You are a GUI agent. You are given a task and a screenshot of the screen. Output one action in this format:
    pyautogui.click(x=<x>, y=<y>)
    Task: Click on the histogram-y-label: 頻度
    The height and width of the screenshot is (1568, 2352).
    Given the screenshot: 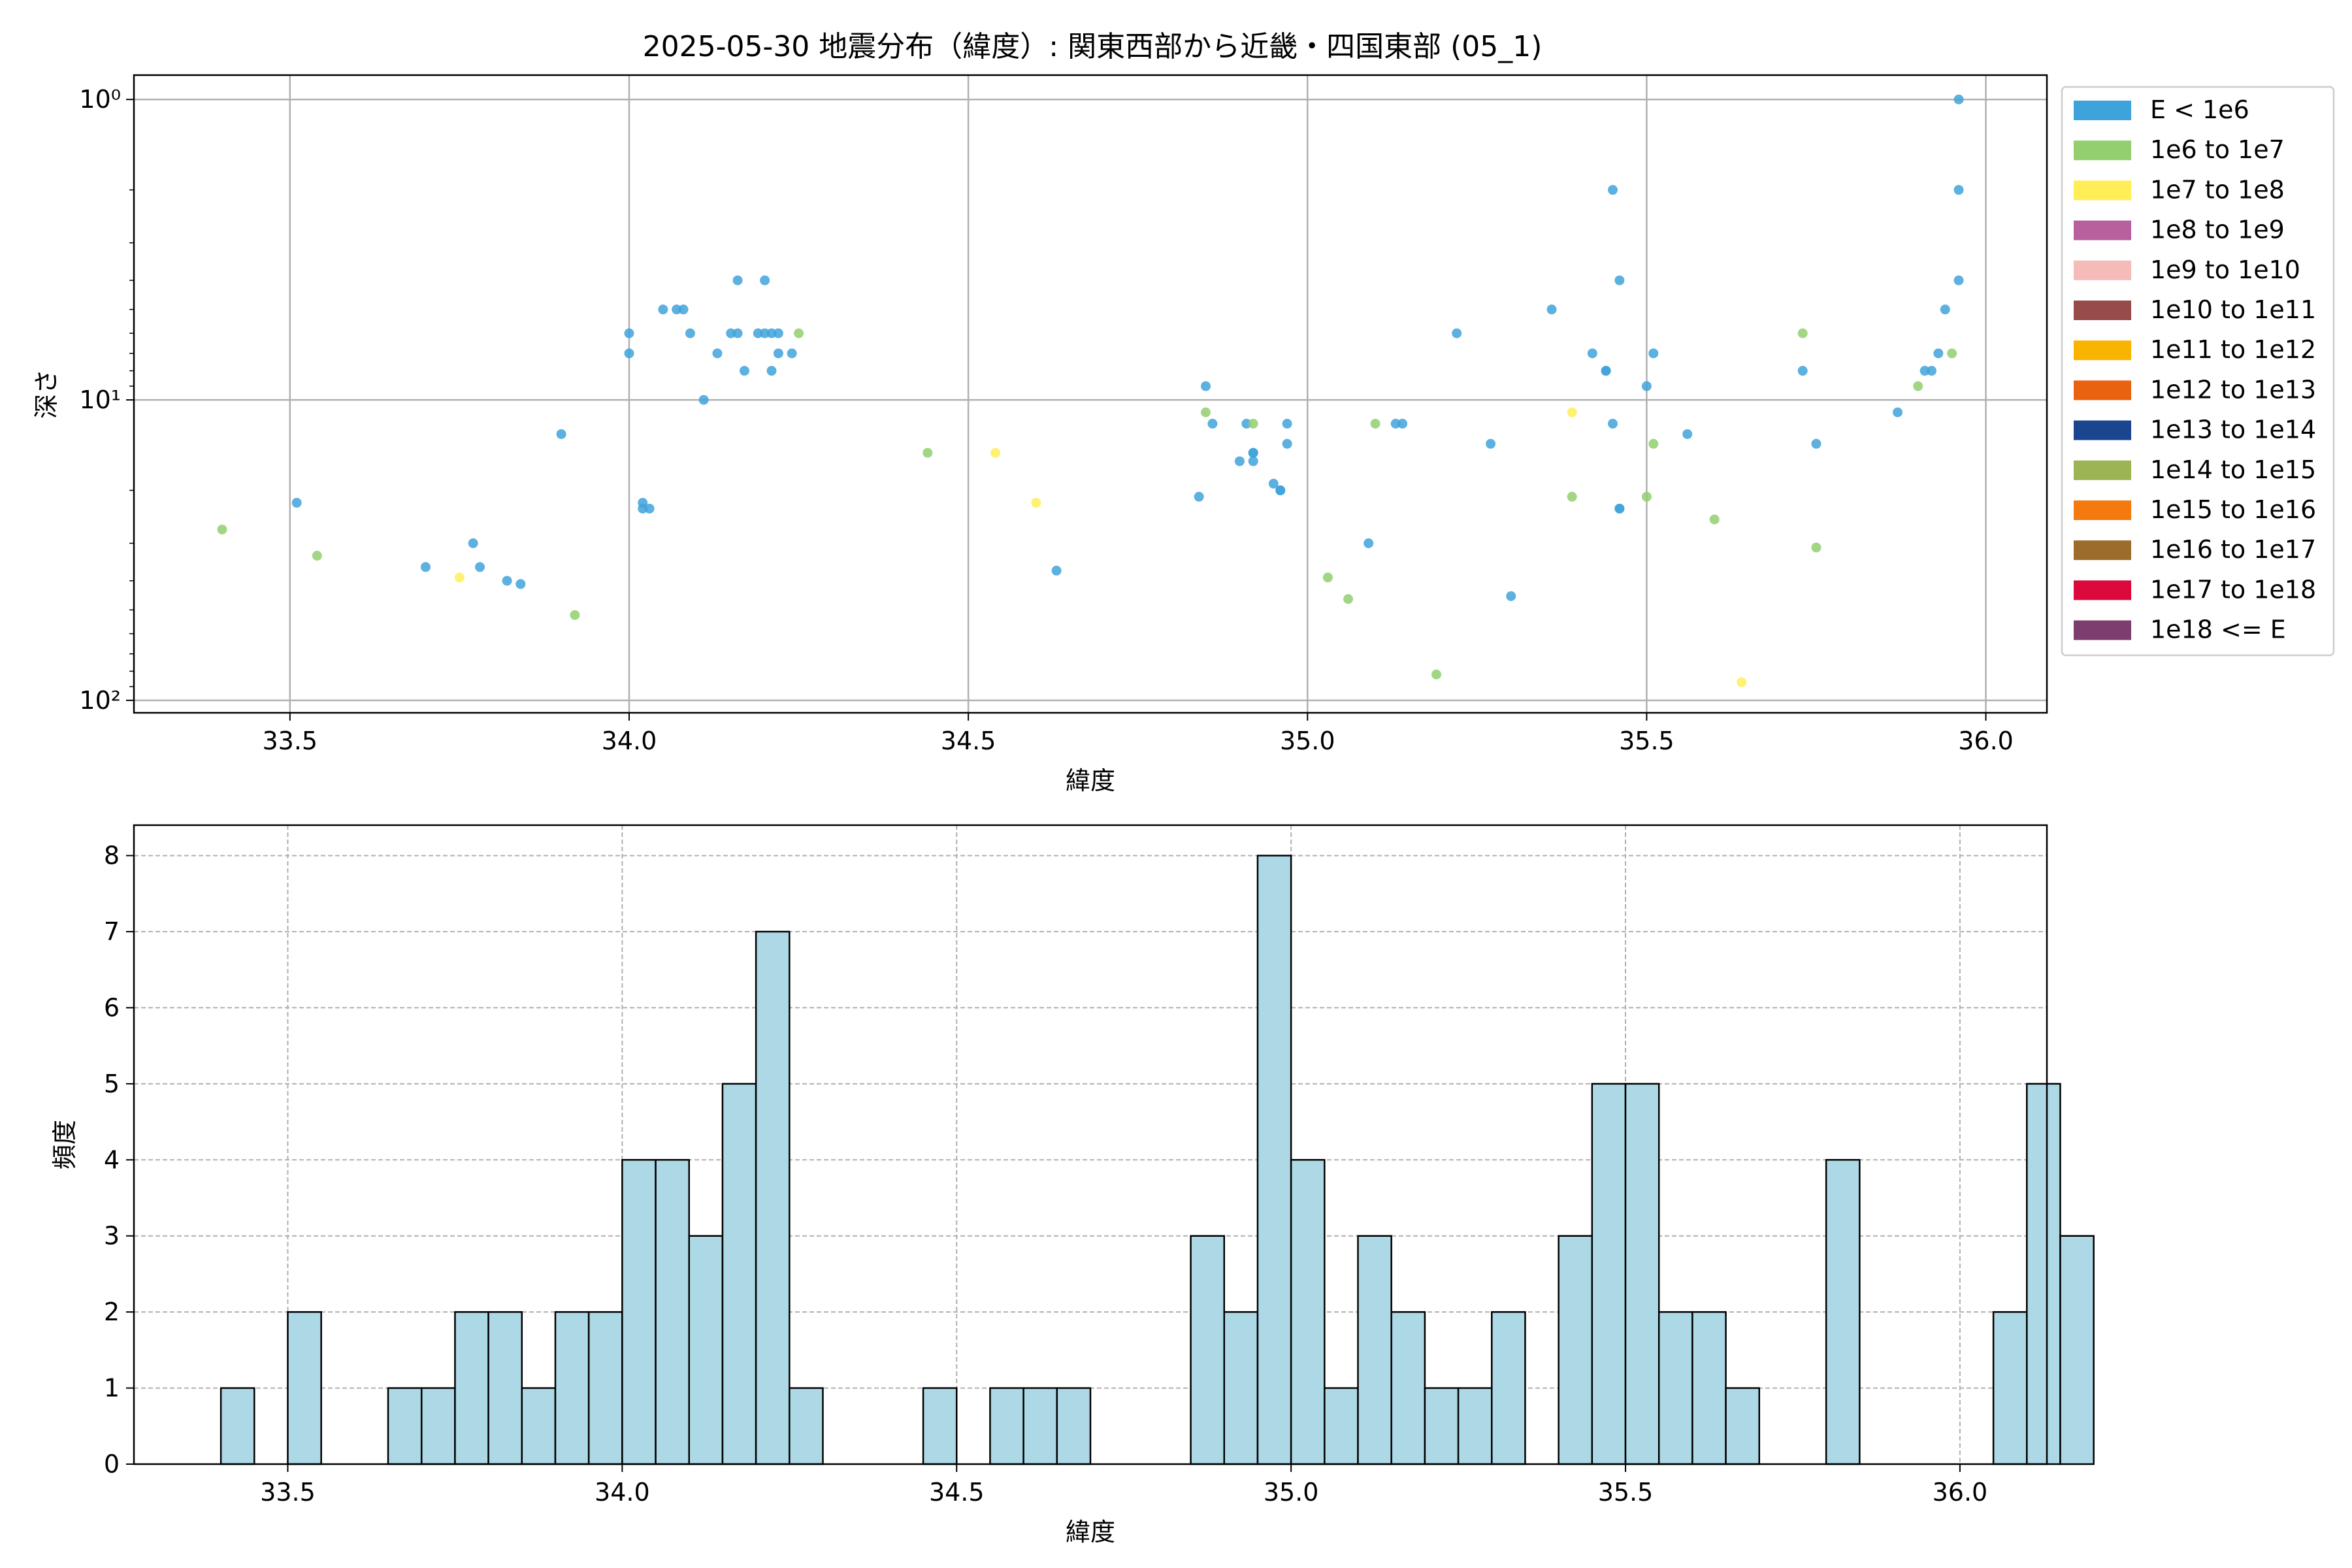 What is the action you would take?
    pyautogui.click(x=64, y=1144)
    